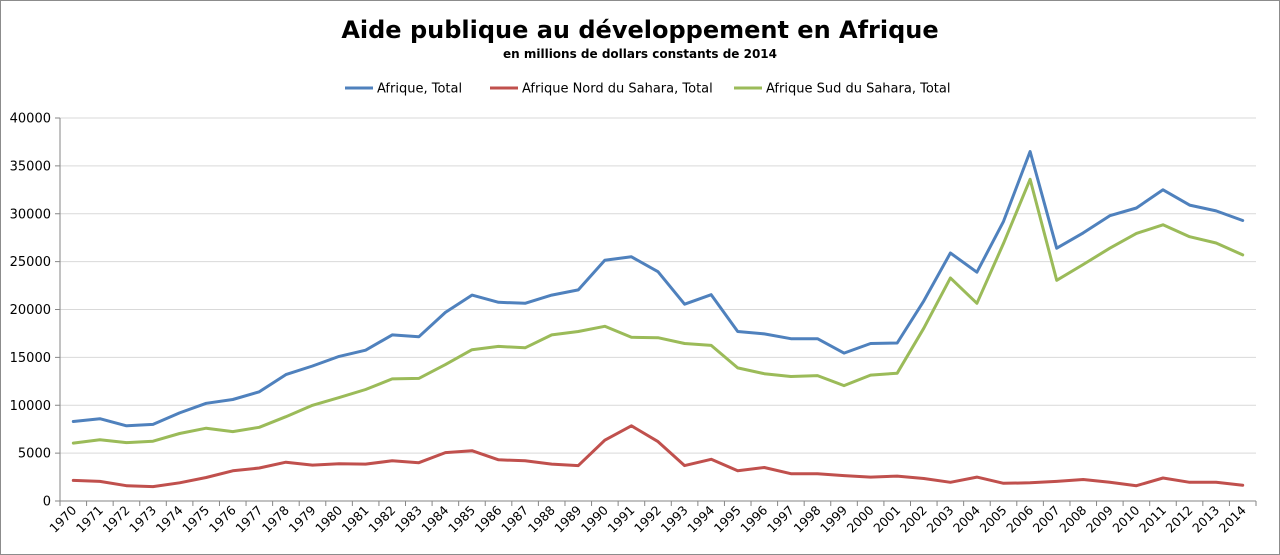 The image size is (1280, 555). What do you see at coordinates (419, 89) in the screenshot?
I see `legend-label: Afrique, Total` at bounding box center [419, 89].